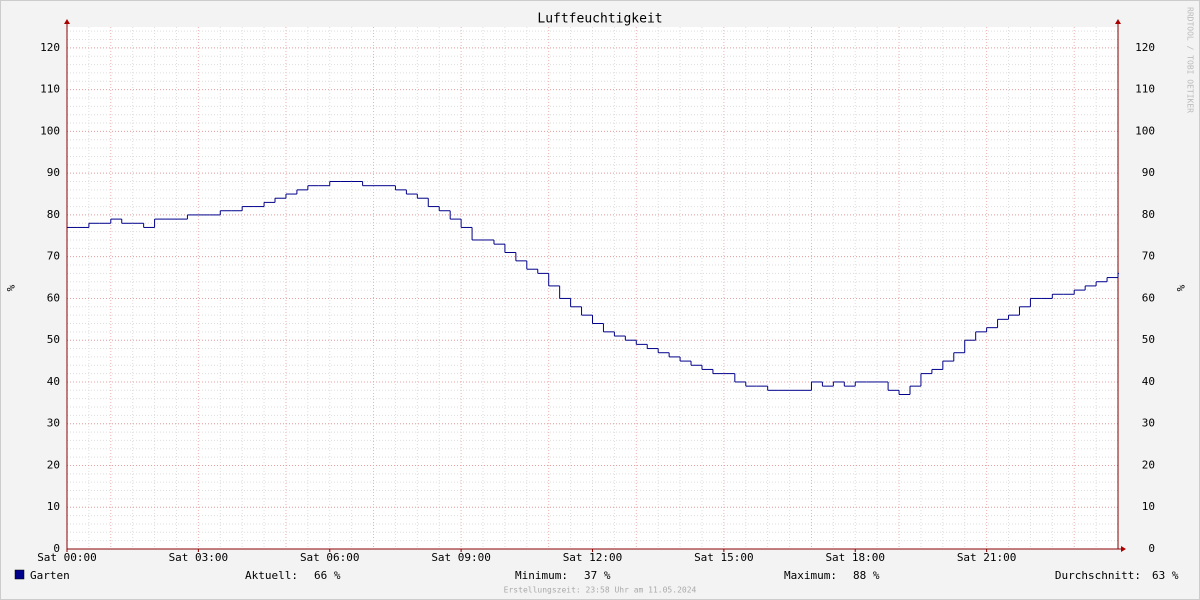  What do you see at coordinates (330, 557) in the screenshot?
I see `x-tick-label: Sat 06:00` at bounding box center [330, 557].